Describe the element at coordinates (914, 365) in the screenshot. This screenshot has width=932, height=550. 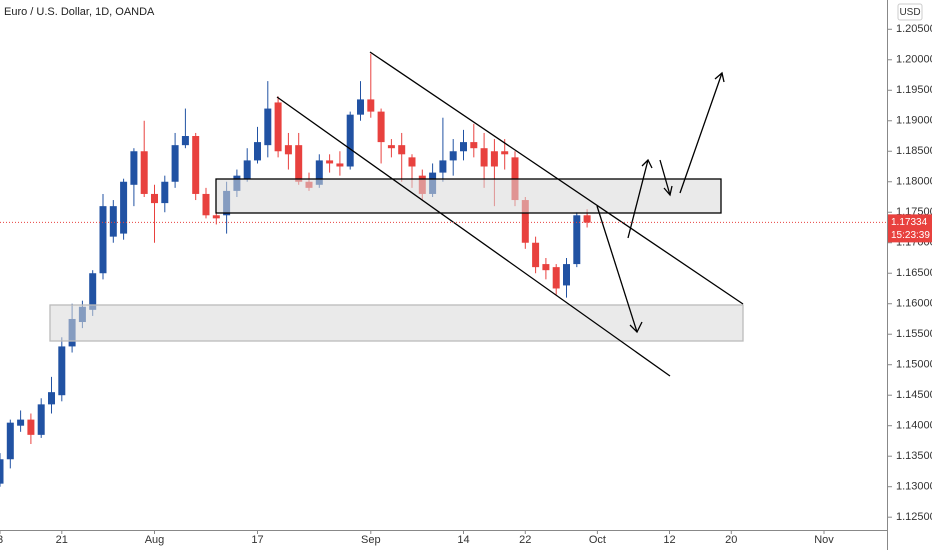
I see `y-tick-label: 1.15000` at that location.